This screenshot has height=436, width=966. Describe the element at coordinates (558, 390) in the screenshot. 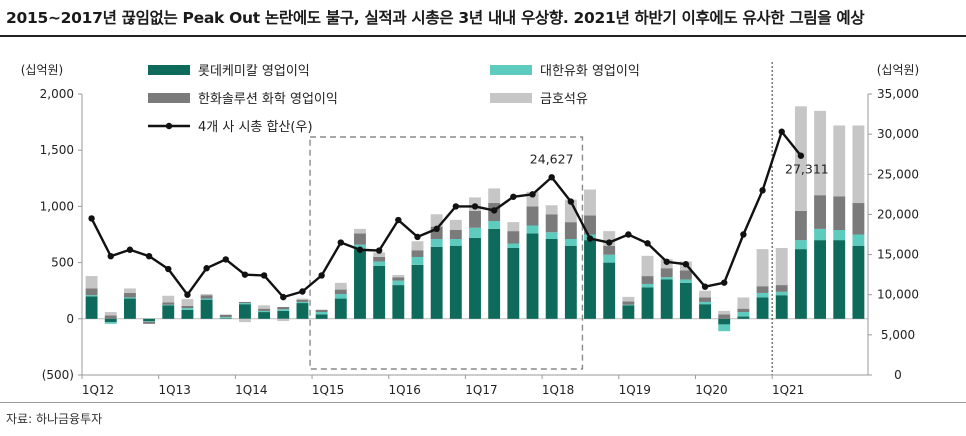

I see `x-tick-label: 1Q18` at that location.